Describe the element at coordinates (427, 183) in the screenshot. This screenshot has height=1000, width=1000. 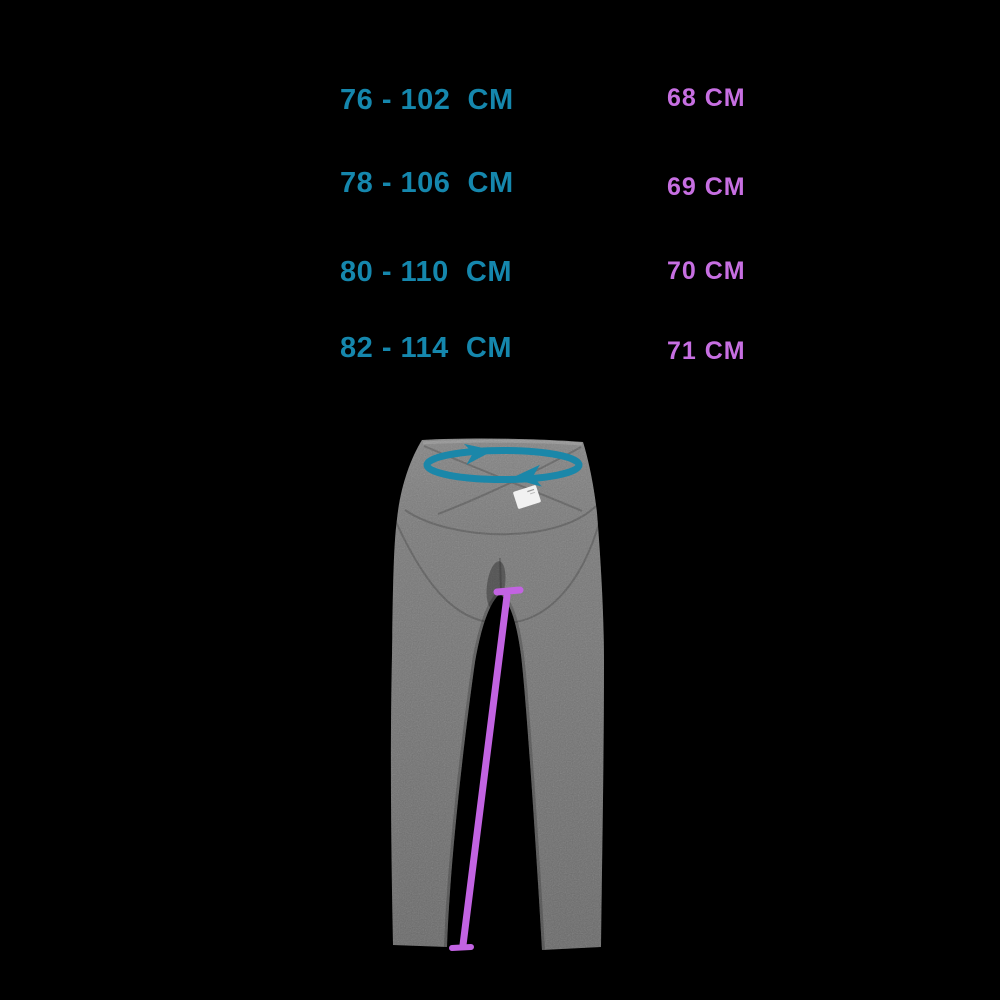
I see `waist-measurement-label: 78 - 106 CM` at that location.